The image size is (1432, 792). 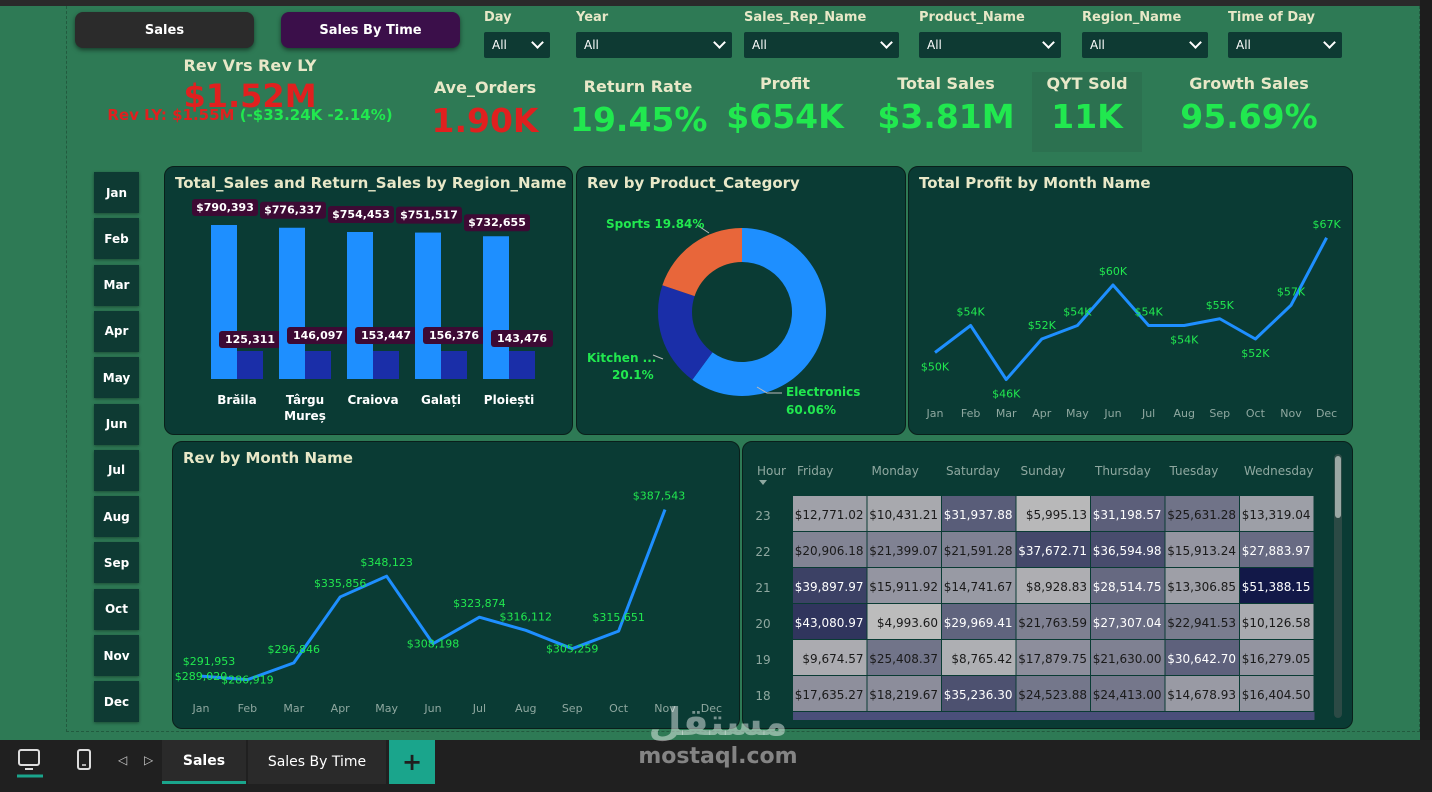 I want to click on rev-value: $1.52M, so click(x=250, y=96).